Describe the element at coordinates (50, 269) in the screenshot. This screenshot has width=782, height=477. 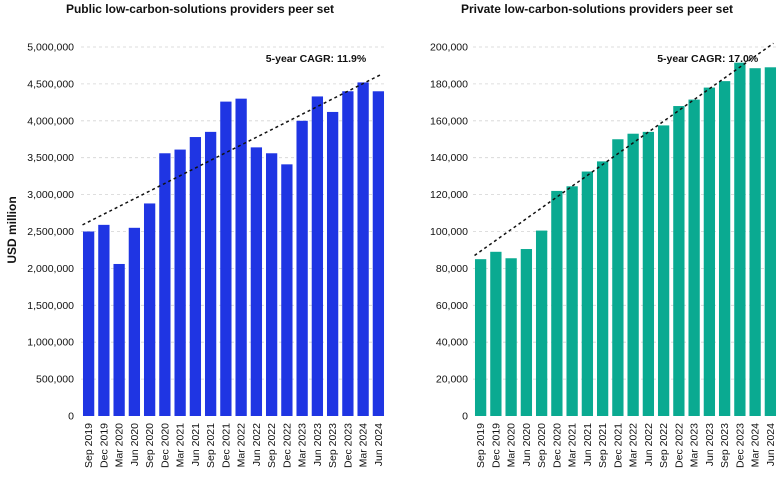
I see `y-tick-label: 2,000,000` at that location.